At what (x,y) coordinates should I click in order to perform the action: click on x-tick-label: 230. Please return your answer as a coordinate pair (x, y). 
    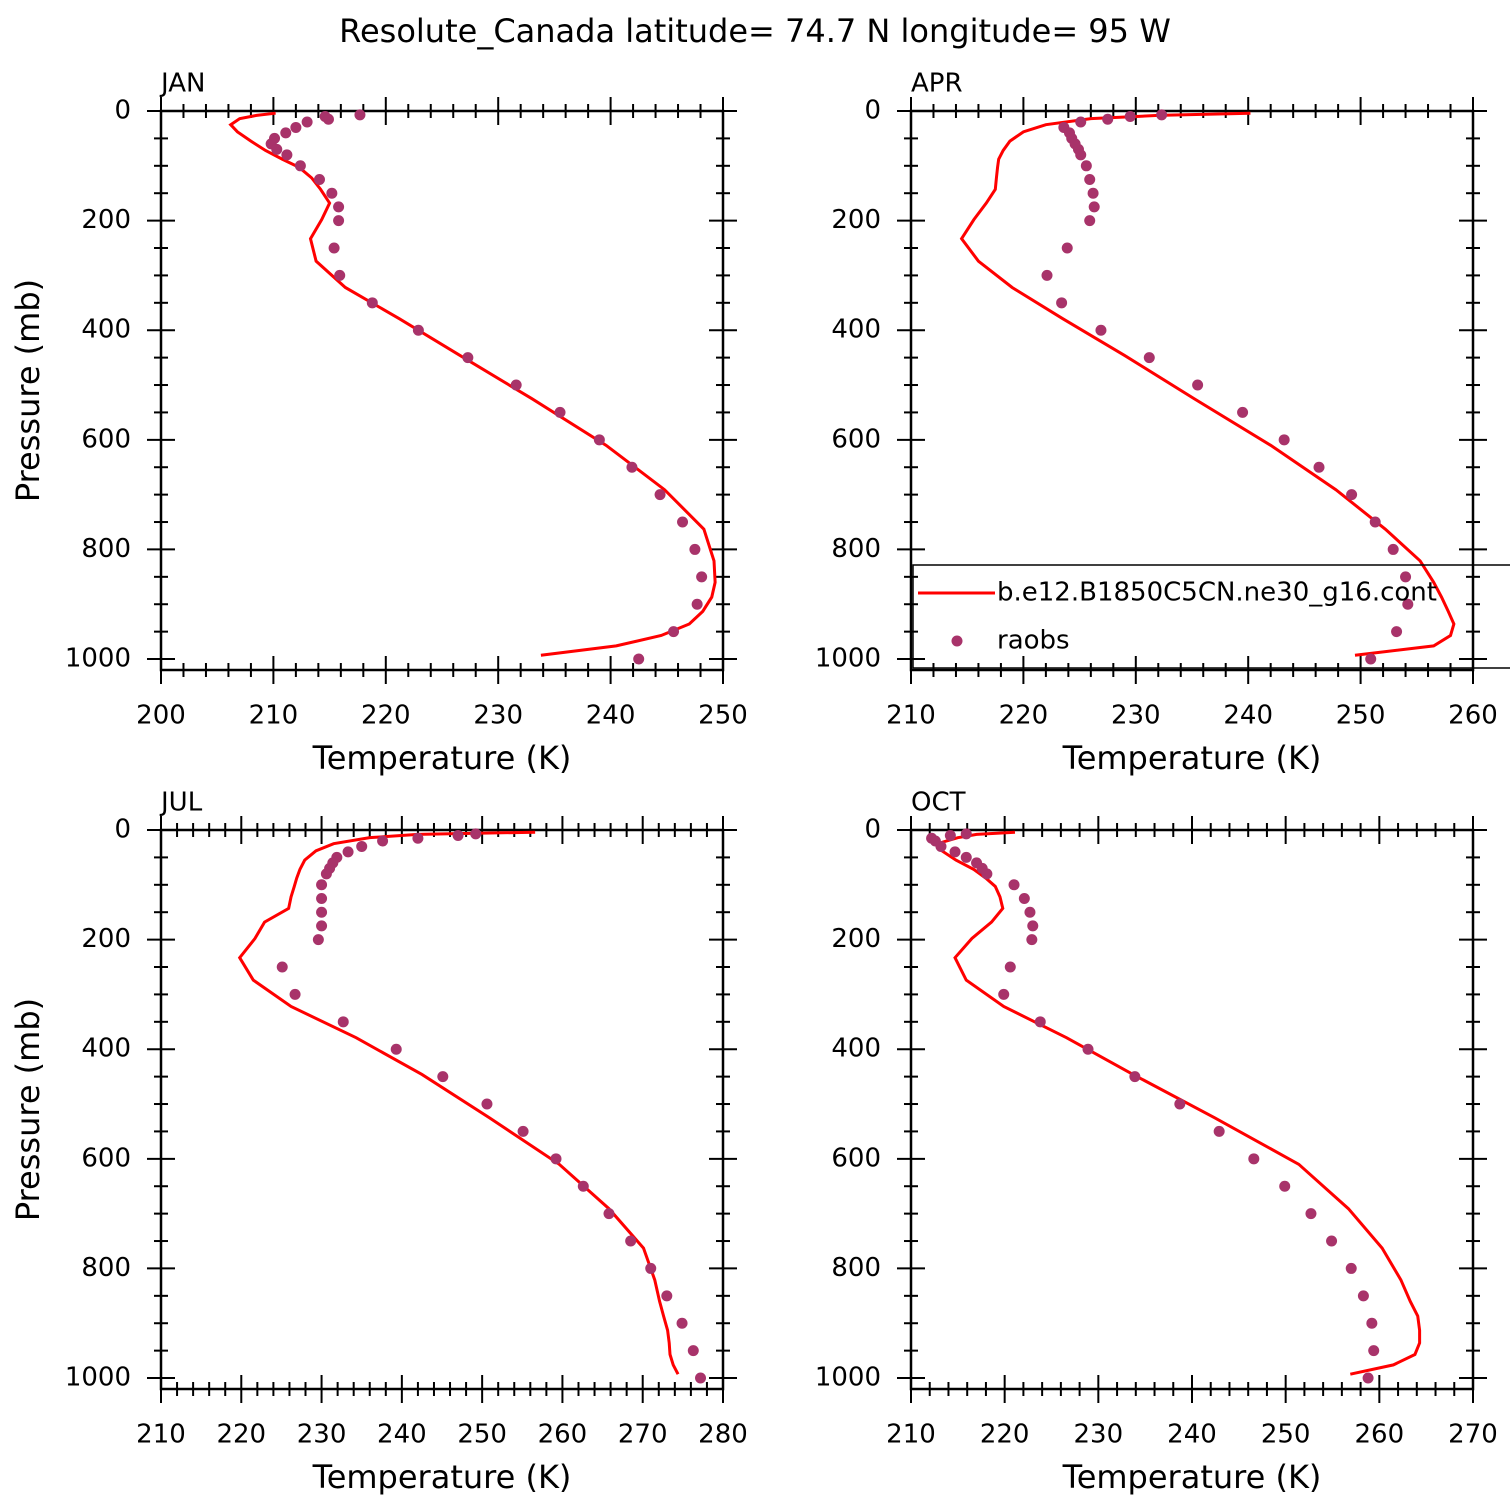
    Looking at the image, I should click on (322, 1435).